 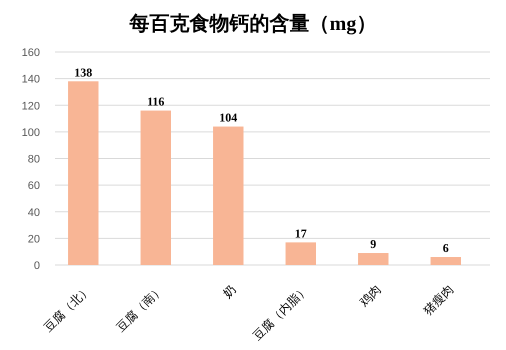 I want to click on x-tick-label: 奶, so click(x=229, y=291).